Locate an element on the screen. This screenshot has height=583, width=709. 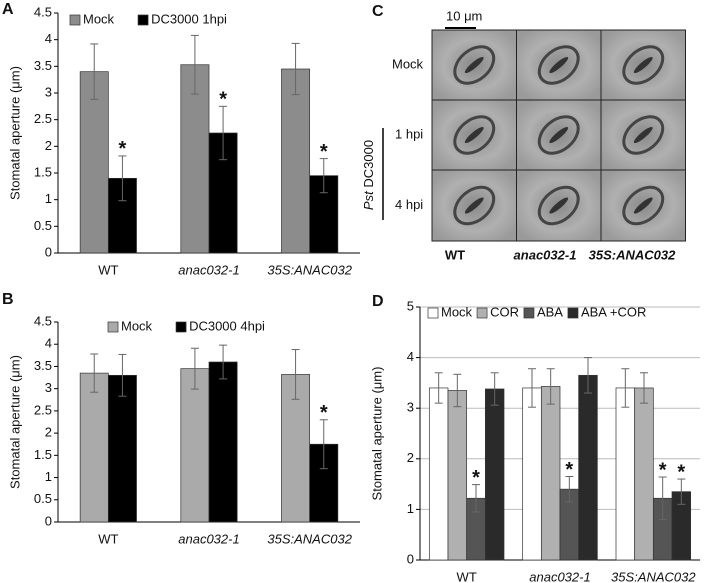
panel-label: A is located at coordinates (8, 9).